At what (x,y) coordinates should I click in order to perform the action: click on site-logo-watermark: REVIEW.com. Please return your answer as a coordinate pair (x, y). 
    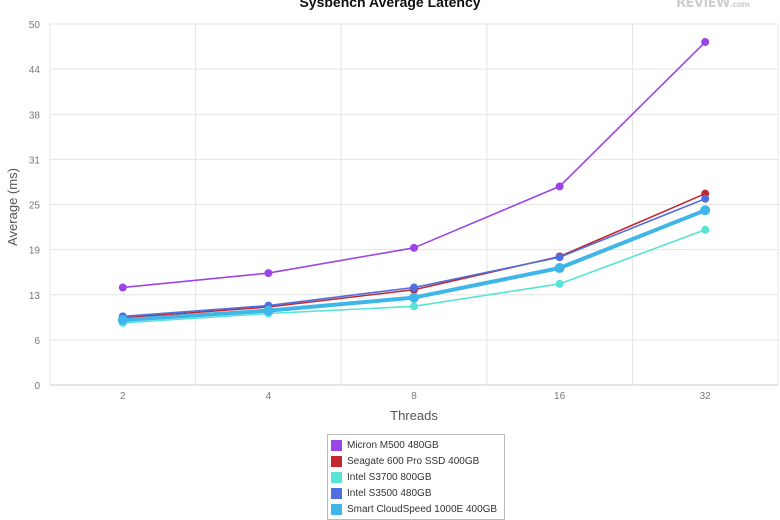
    Looking at the image, I should click on (713, 5).